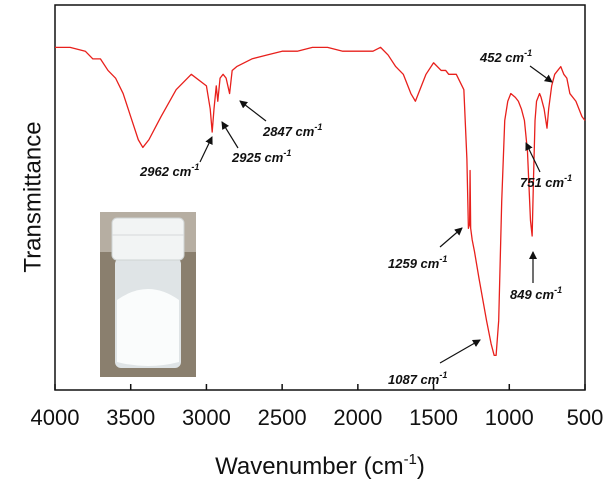 The height and width of the screenshot is (488, 614). Describe the element at coordinates (130, 417) in the screenshot. I see `x-tick-label: 3500` at that location.